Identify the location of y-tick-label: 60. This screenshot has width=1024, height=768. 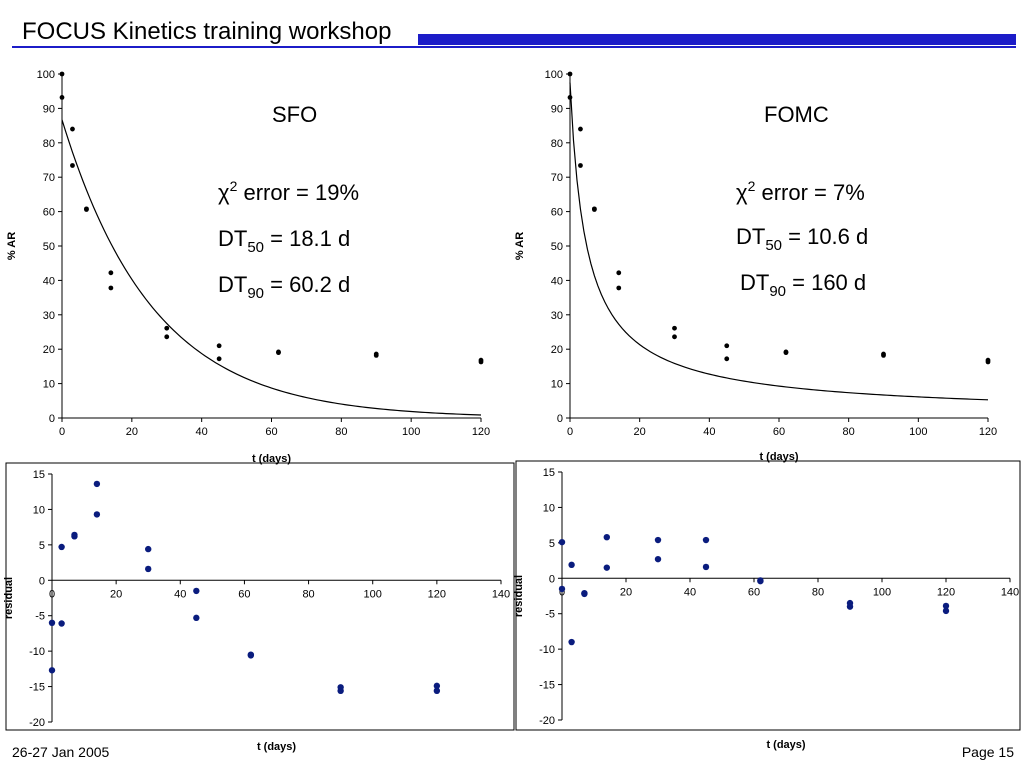
(49, 213).